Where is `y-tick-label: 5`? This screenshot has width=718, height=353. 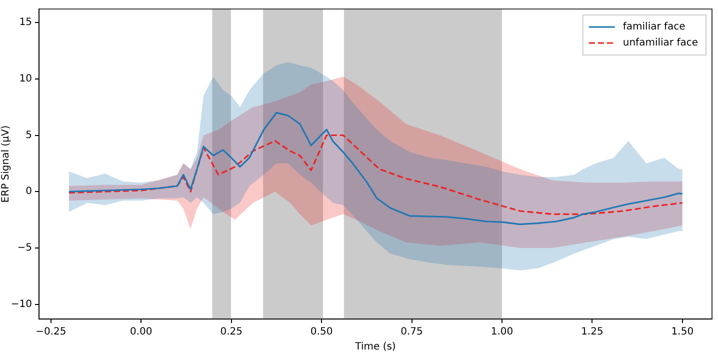
y-tick-label: 5 is located at coordinates (29, 135).